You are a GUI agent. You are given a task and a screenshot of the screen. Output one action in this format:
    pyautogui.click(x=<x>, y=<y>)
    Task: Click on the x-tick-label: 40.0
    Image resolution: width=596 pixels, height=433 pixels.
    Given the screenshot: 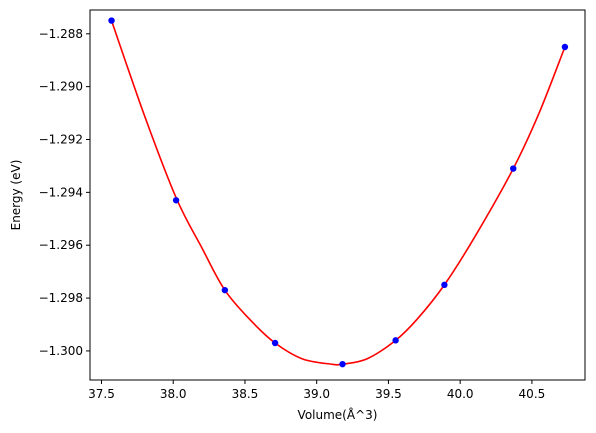 What is the action you would take?
    pyautogui.click(x=460, y=394)
    